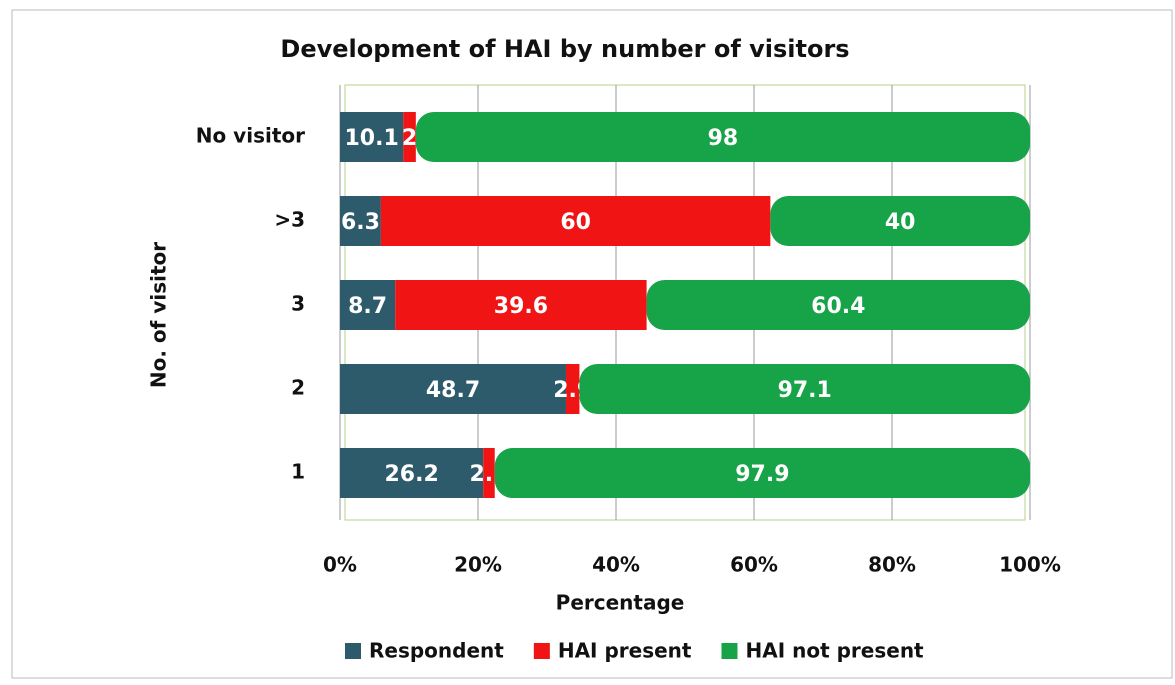  What do you see at coordinates (436, 651) in the screenshot?
I see `legend-label: Respondent` at bounding box center [436, 651].